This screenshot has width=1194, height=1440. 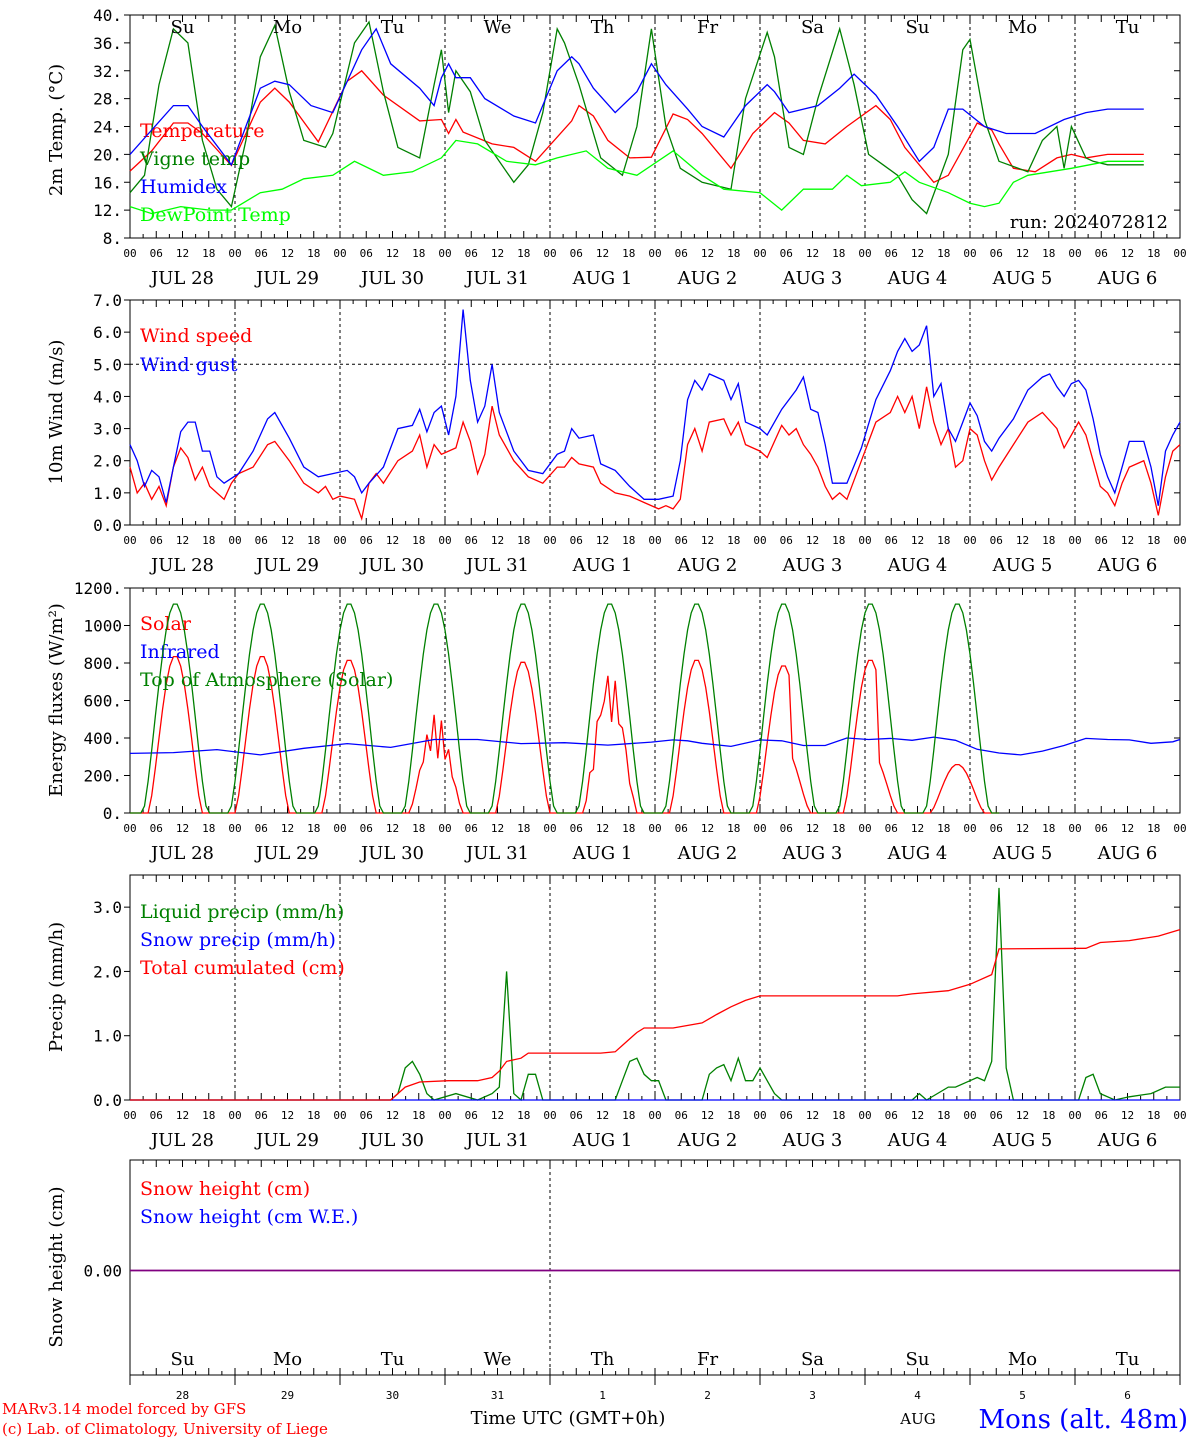 What do you see at coordinates (238, 940) in the screenshot?
I see `panel-4-legend-2: Snow precip (mm/h)` at bounding box center [238, 940].